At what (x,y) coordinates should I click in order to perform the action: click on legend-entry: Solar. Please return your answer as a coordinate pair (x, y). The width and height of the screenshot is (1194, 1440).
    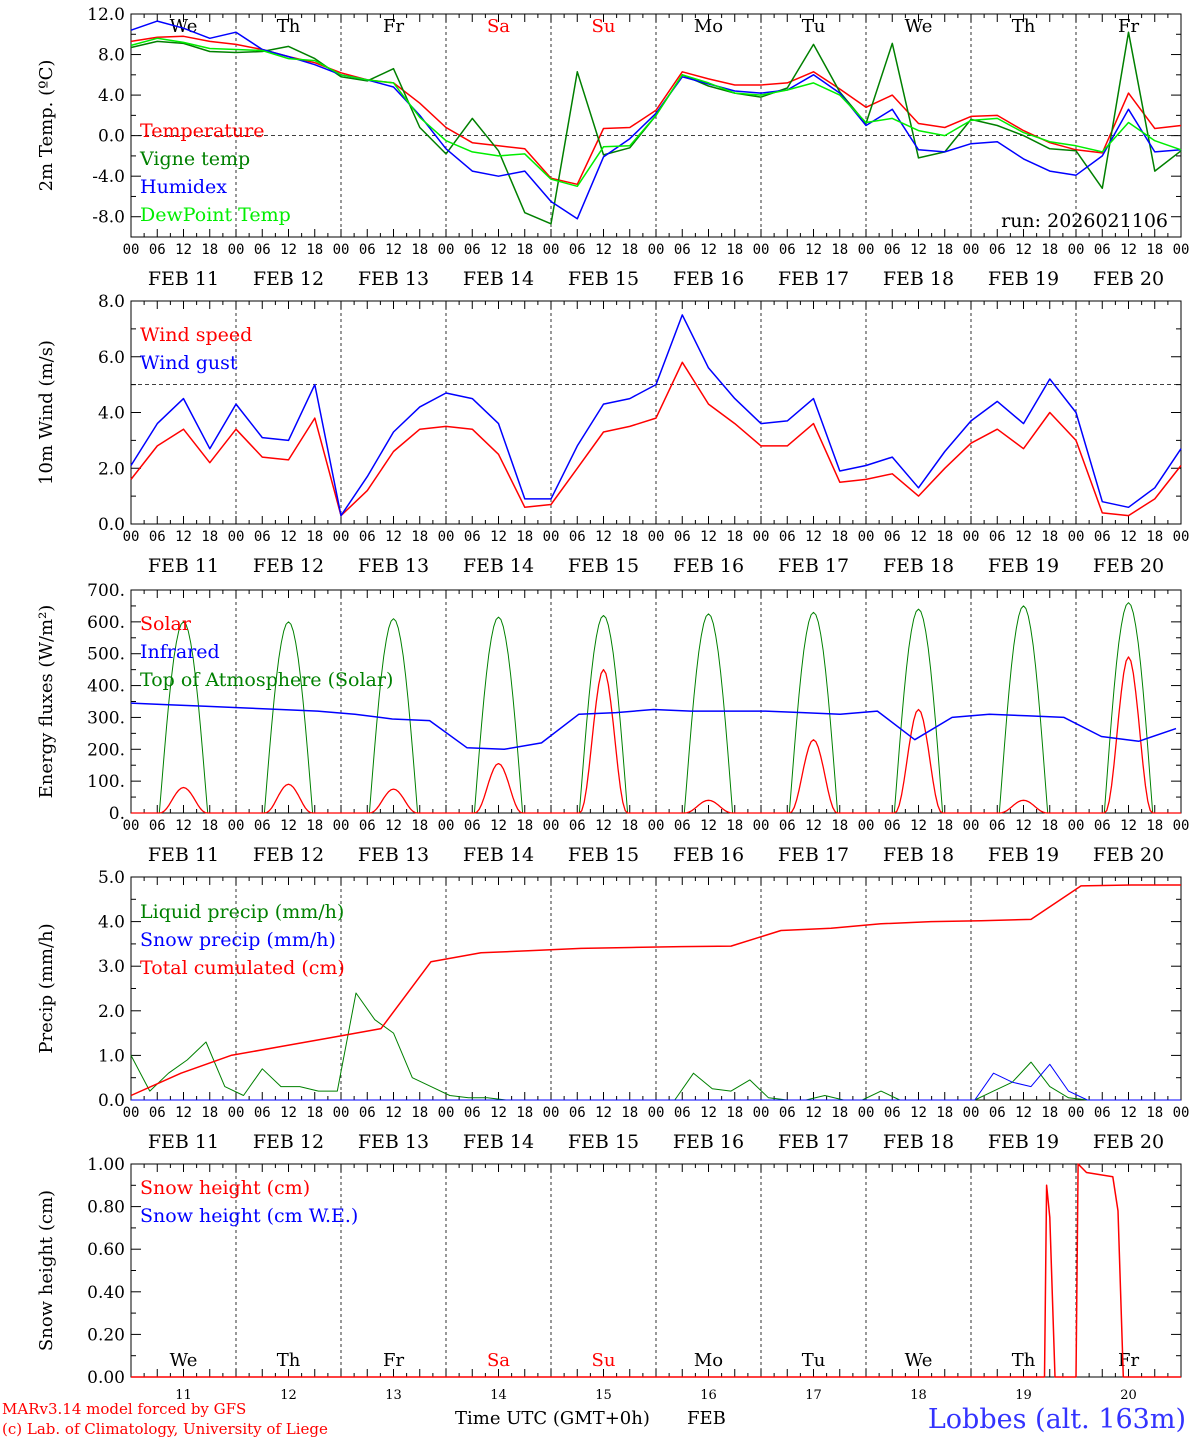
    Looking at the image, I should click on (166, 624).